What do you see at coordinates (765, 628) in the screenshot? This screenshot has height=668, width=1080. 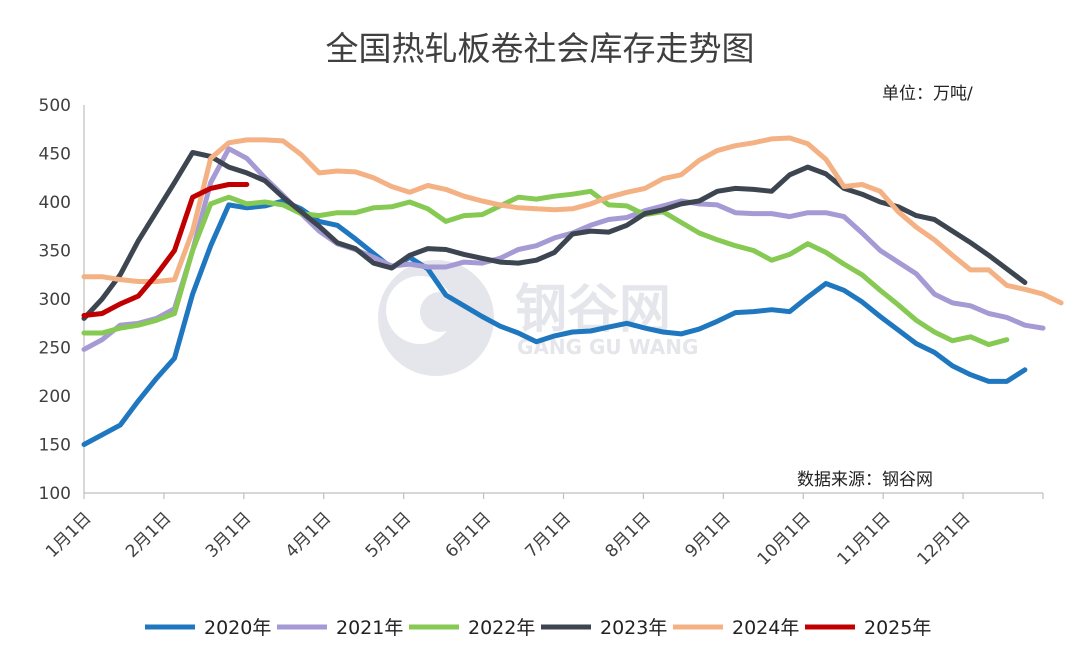 I see `legend-label: 2024年` at bounding box center [765, 628].